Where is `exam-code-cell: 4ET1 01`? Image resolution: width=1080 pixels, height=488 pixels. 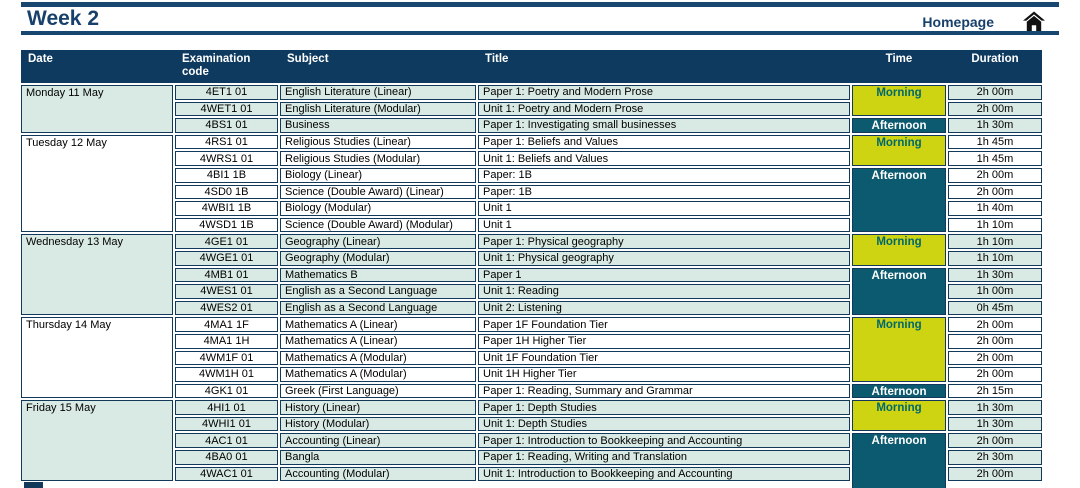 exam-code-cell: 4ET1 01 is located at coordinates (226, 92).